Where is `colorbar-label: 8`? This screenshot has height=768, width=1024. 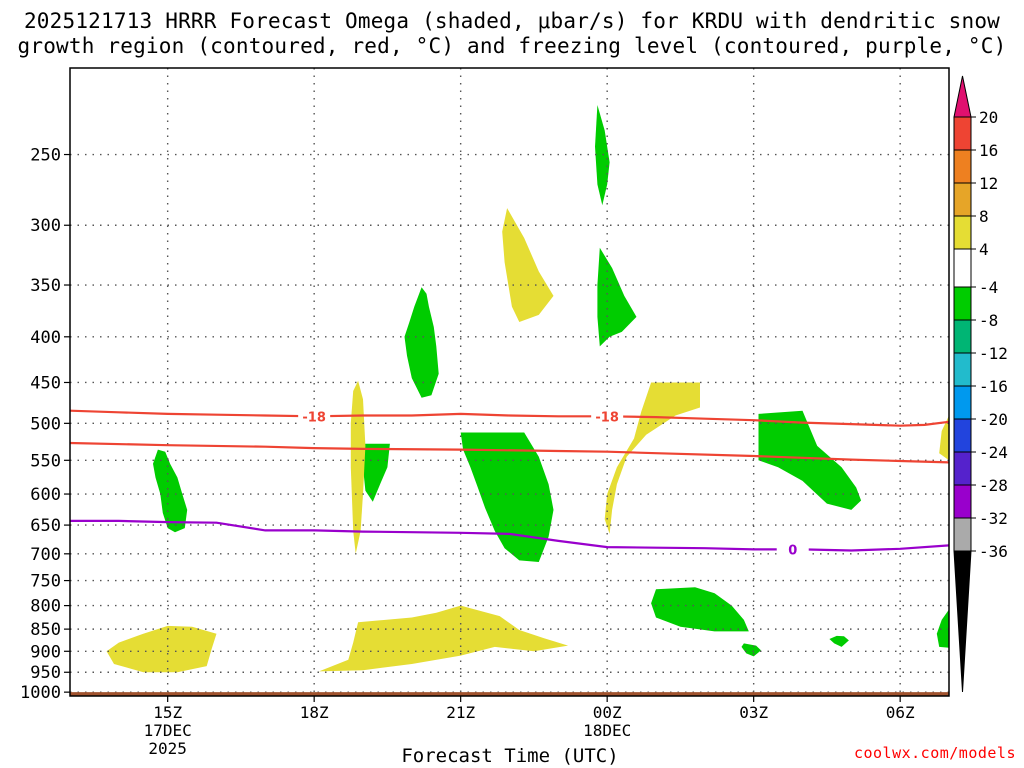
colorbar-label: 8 is located at coordinates (984, 216).